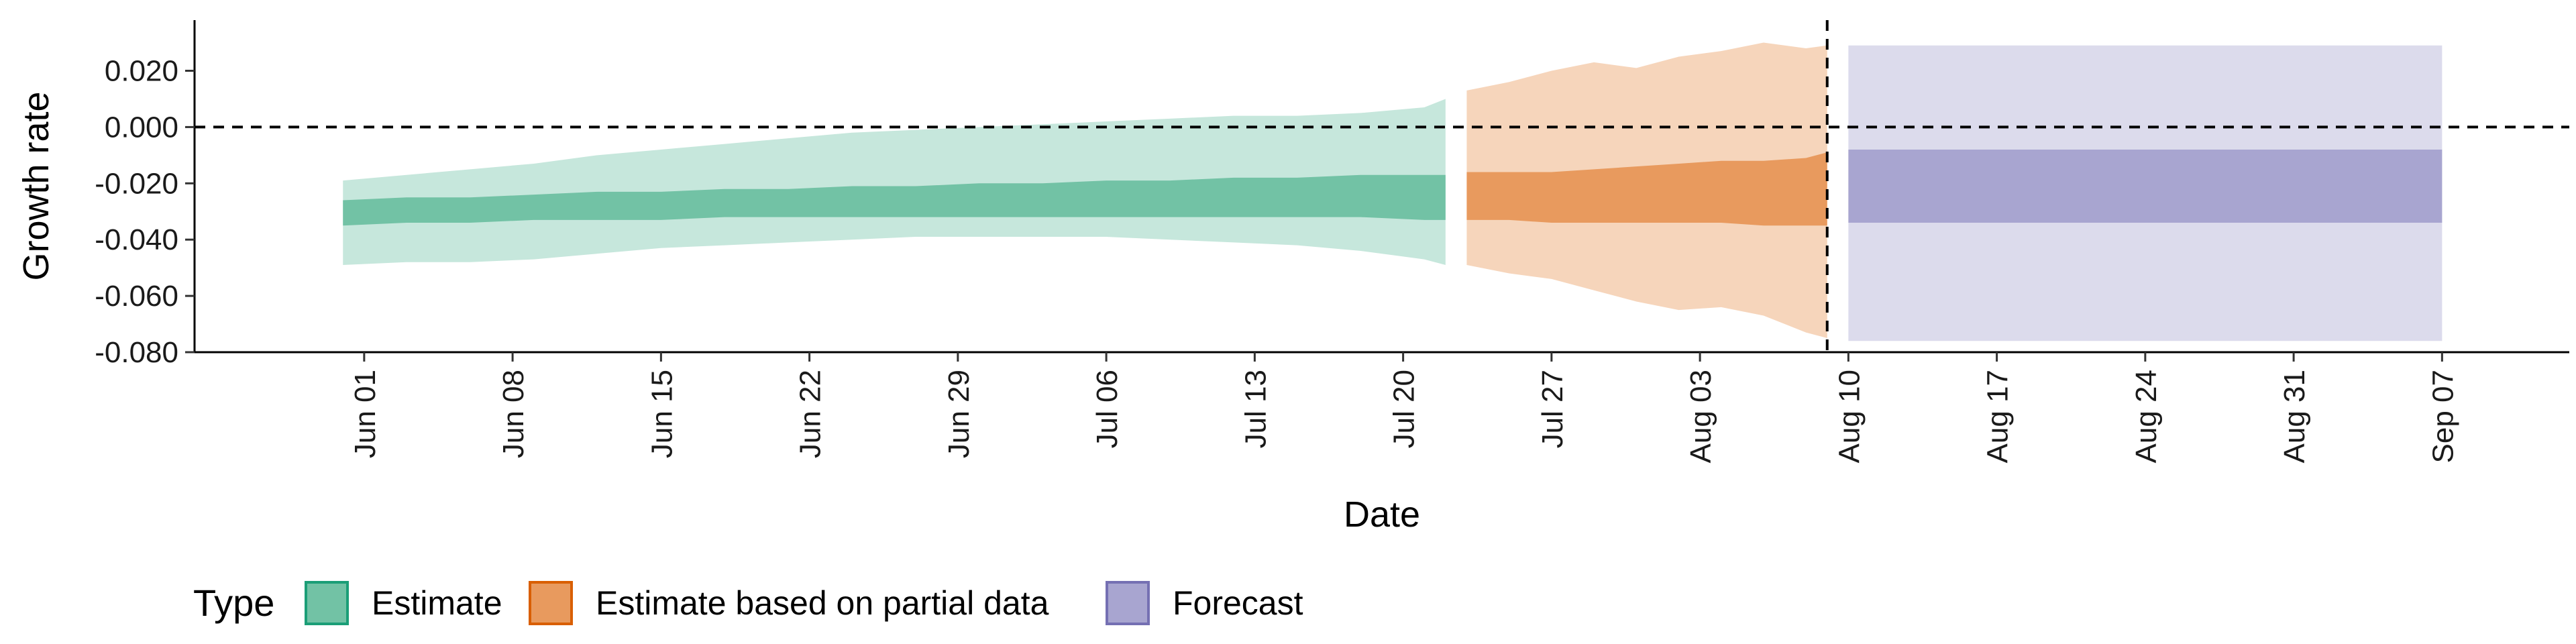 The width and height of the screenshot is (2576, 644). Describe the element at coordinates (661, 414) in the screenshot. I see `x-tick-label: Jun 15` at that location.